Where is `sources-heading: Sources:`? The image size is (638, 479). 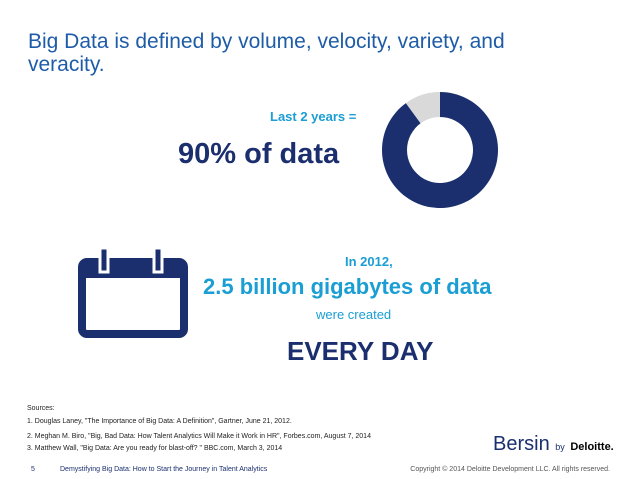
sources-heading: Sources: is located at coordinates (41, 408).